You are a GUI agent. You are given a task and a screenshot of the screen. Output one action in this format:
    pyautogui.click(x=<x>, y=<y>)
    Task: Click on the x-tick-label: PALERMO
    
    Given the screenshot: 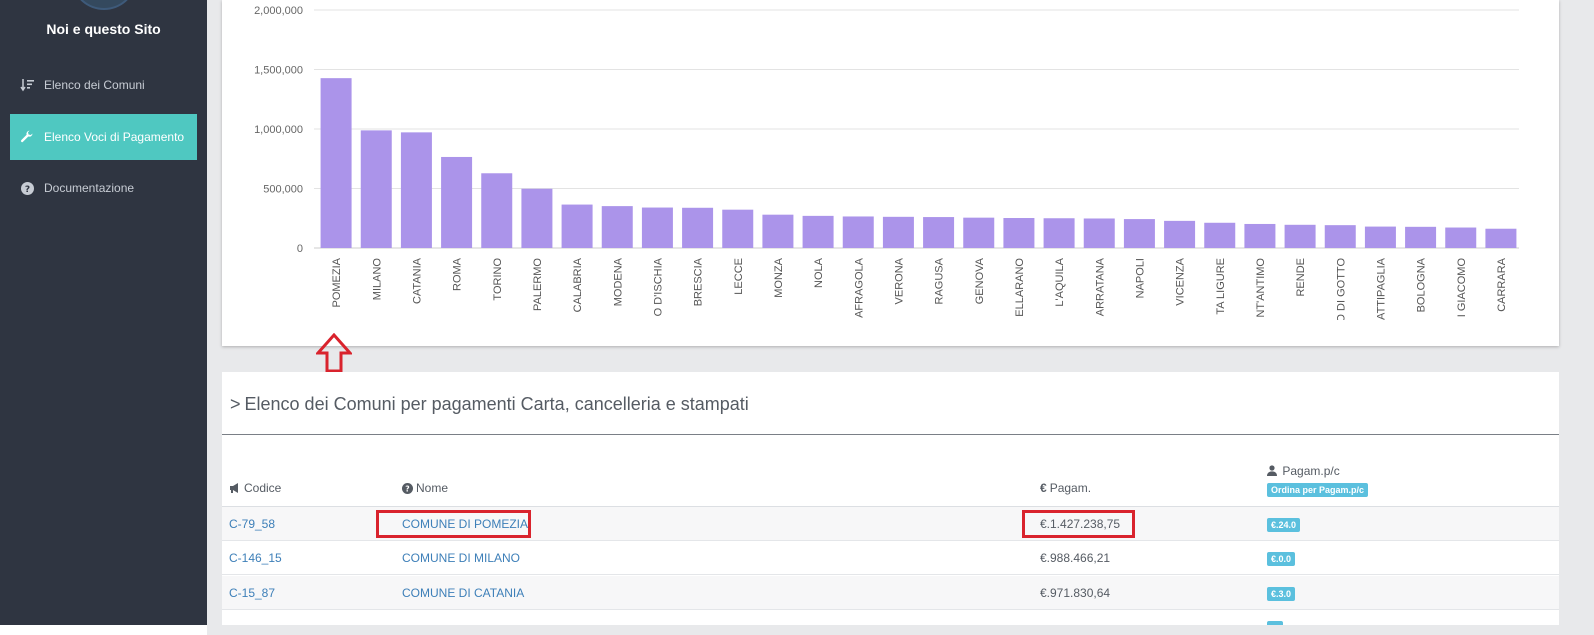 What is the action you would take?
    pyautogui.click(x=538, y=284)
    